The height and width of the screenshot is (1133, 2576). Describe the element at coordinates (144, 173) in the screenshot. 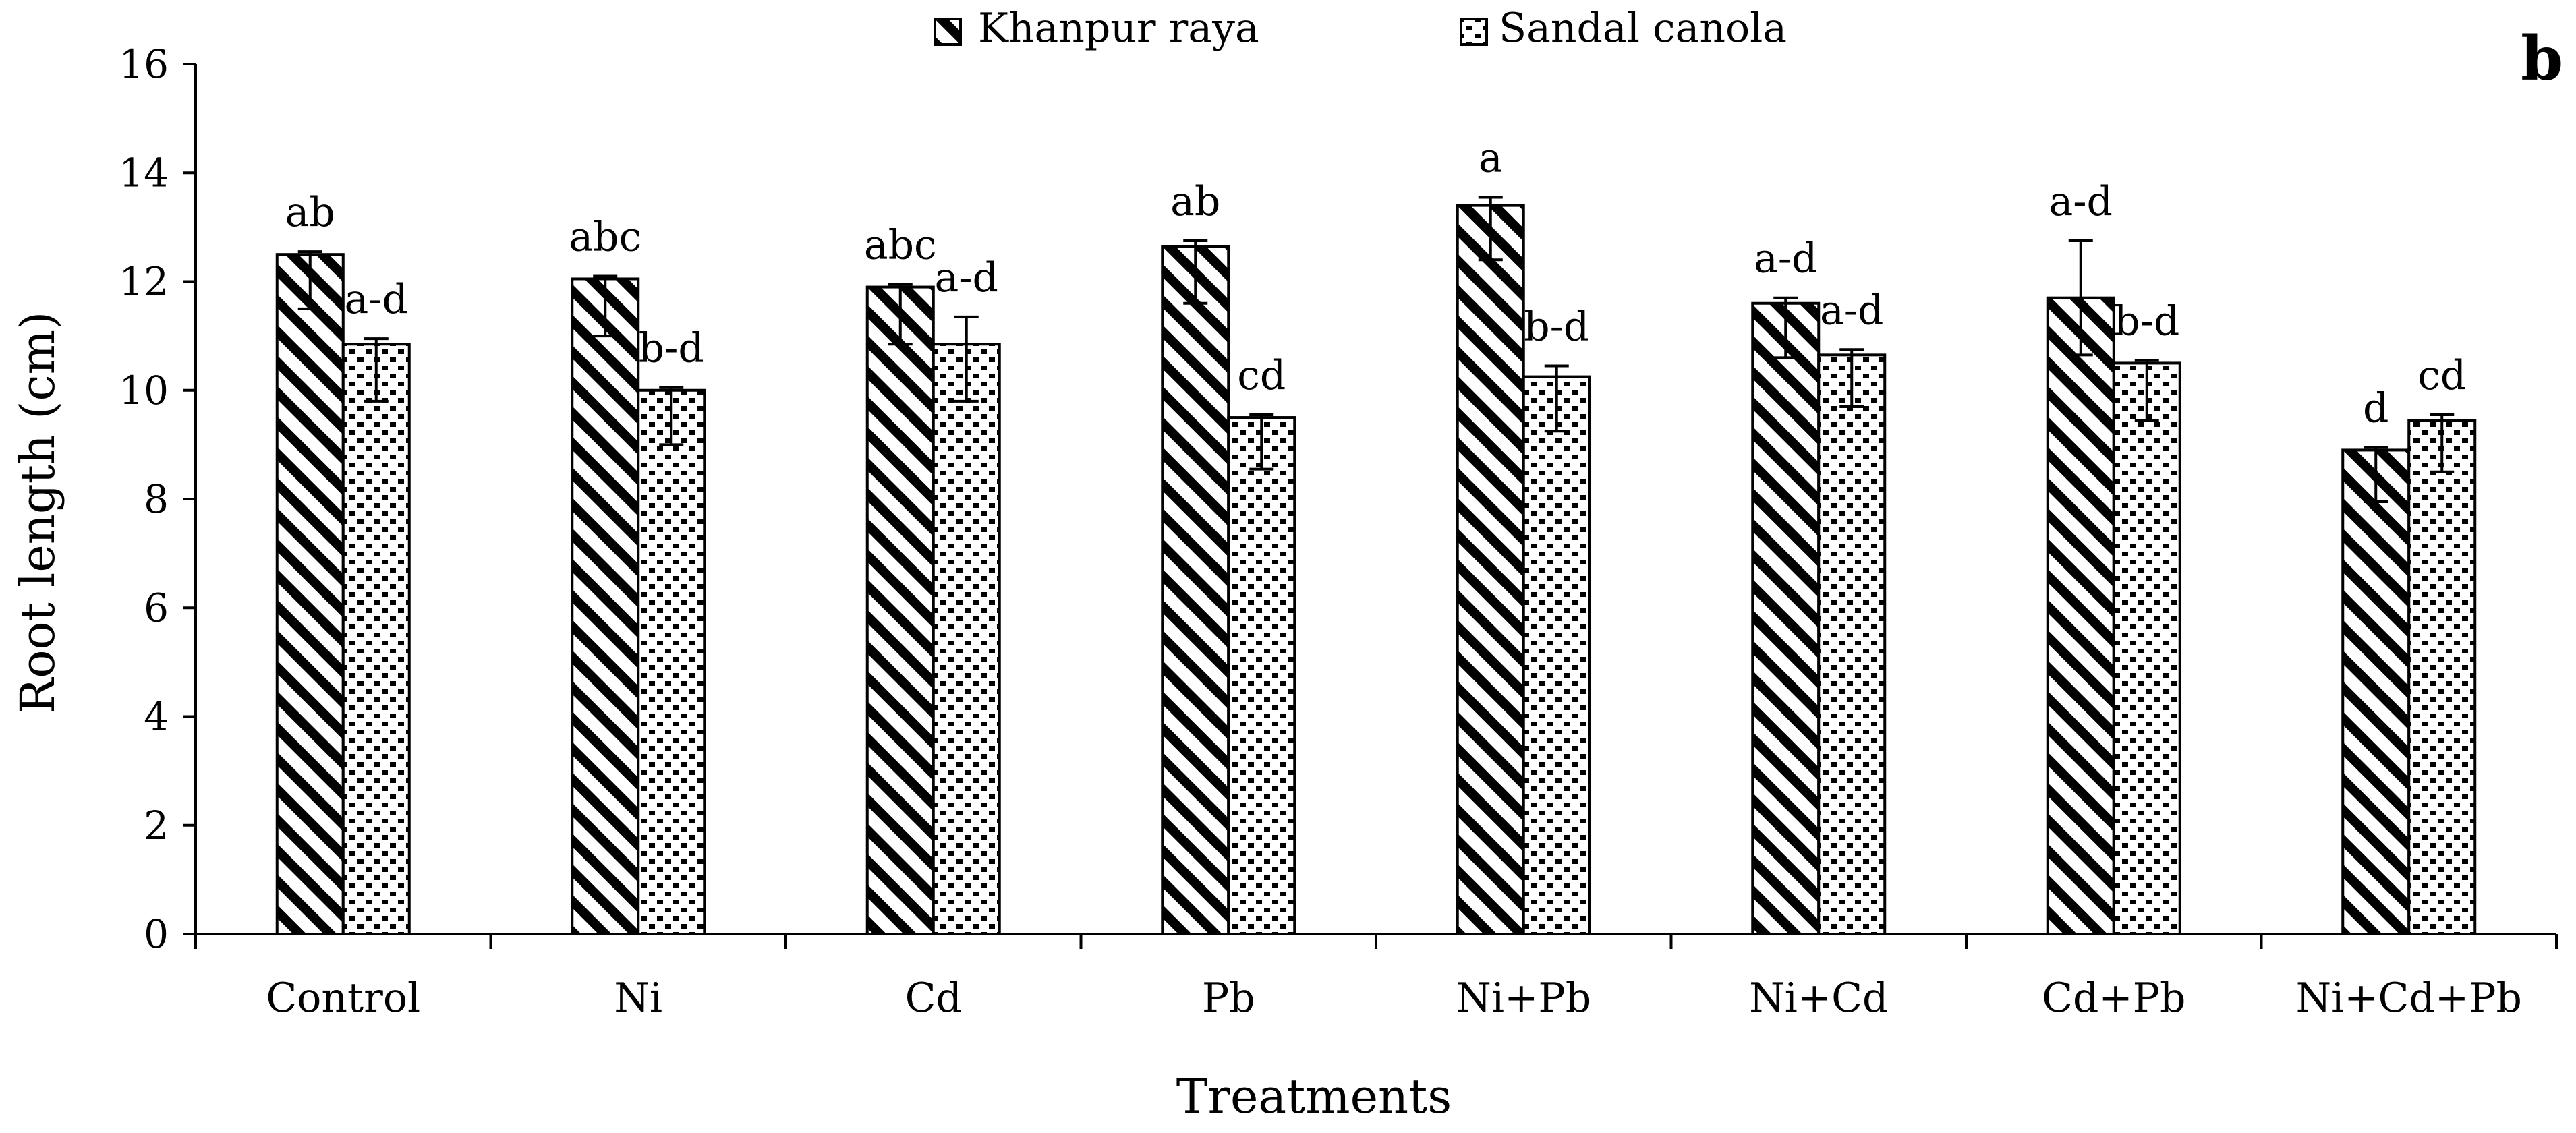

I see `y-tick-label: 14` at that location.